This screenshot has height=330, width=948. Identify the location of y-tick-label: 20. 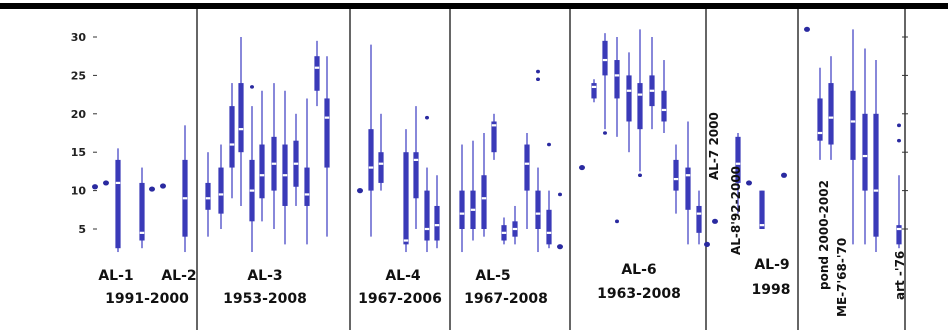
(79, 114).